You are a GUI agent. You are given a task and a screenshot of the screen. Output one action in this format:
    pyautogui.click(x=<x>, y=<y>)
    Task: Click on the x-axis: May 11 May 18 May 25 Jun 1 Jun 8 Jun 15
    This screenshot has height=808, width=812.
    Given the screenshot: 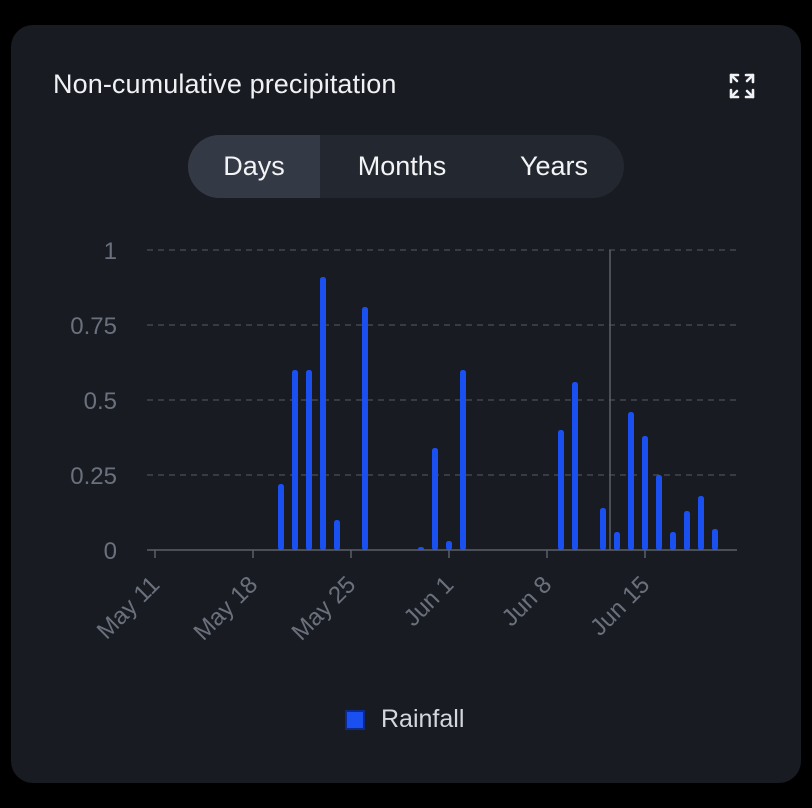 What is the action you would take?
    pyautogui.click(x=414, y=597)
    